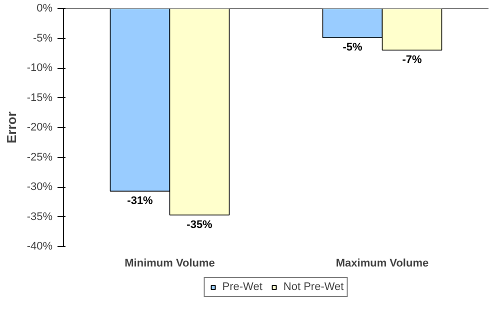  I want to click on legend-label: Pre-Wet, so click(242, 287).